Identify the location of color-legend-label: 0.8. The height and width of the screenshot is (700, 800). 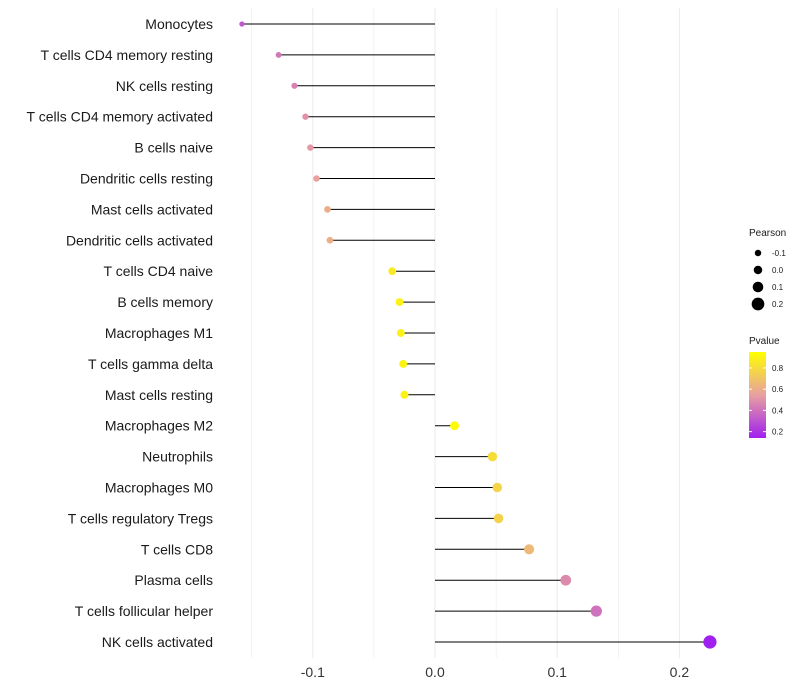
(778, 368).